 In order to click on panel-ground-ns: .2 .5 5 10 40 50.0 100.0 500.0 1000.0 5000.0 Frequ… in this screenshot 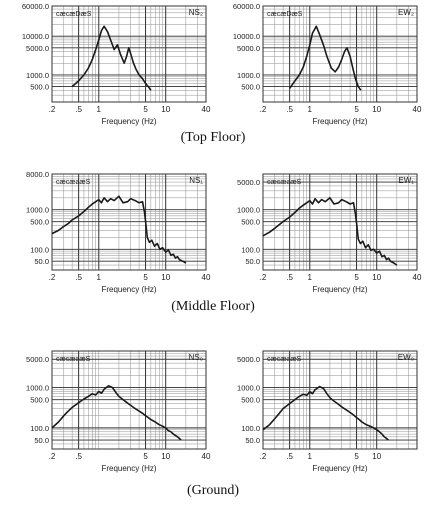, I will do `click(107, 410)`.